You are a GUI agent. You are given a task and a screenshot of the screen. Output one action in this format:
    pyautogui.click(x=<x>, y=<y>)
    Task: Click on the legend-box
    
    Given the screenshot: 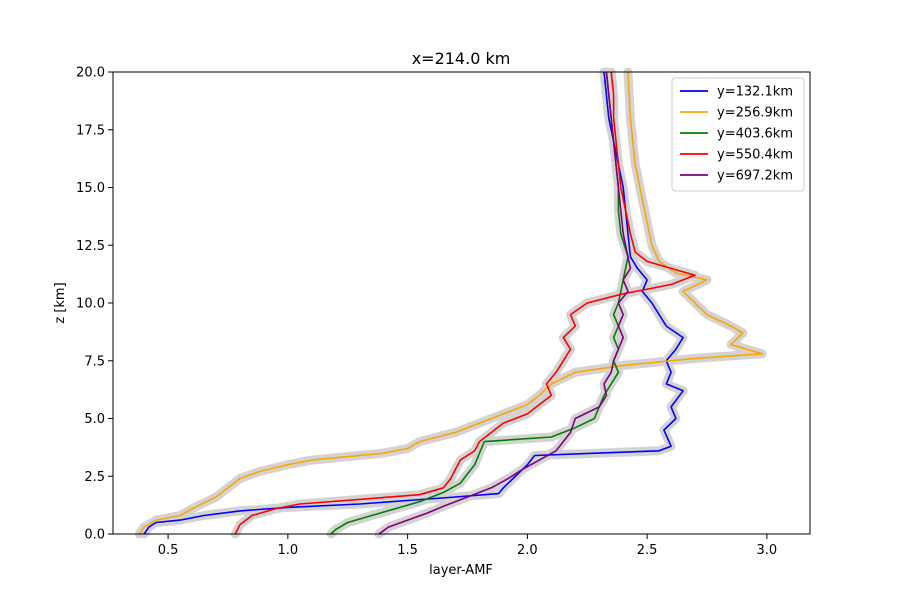 What is the action you would take?
    pyautogui.click(x=738, y=134)
    